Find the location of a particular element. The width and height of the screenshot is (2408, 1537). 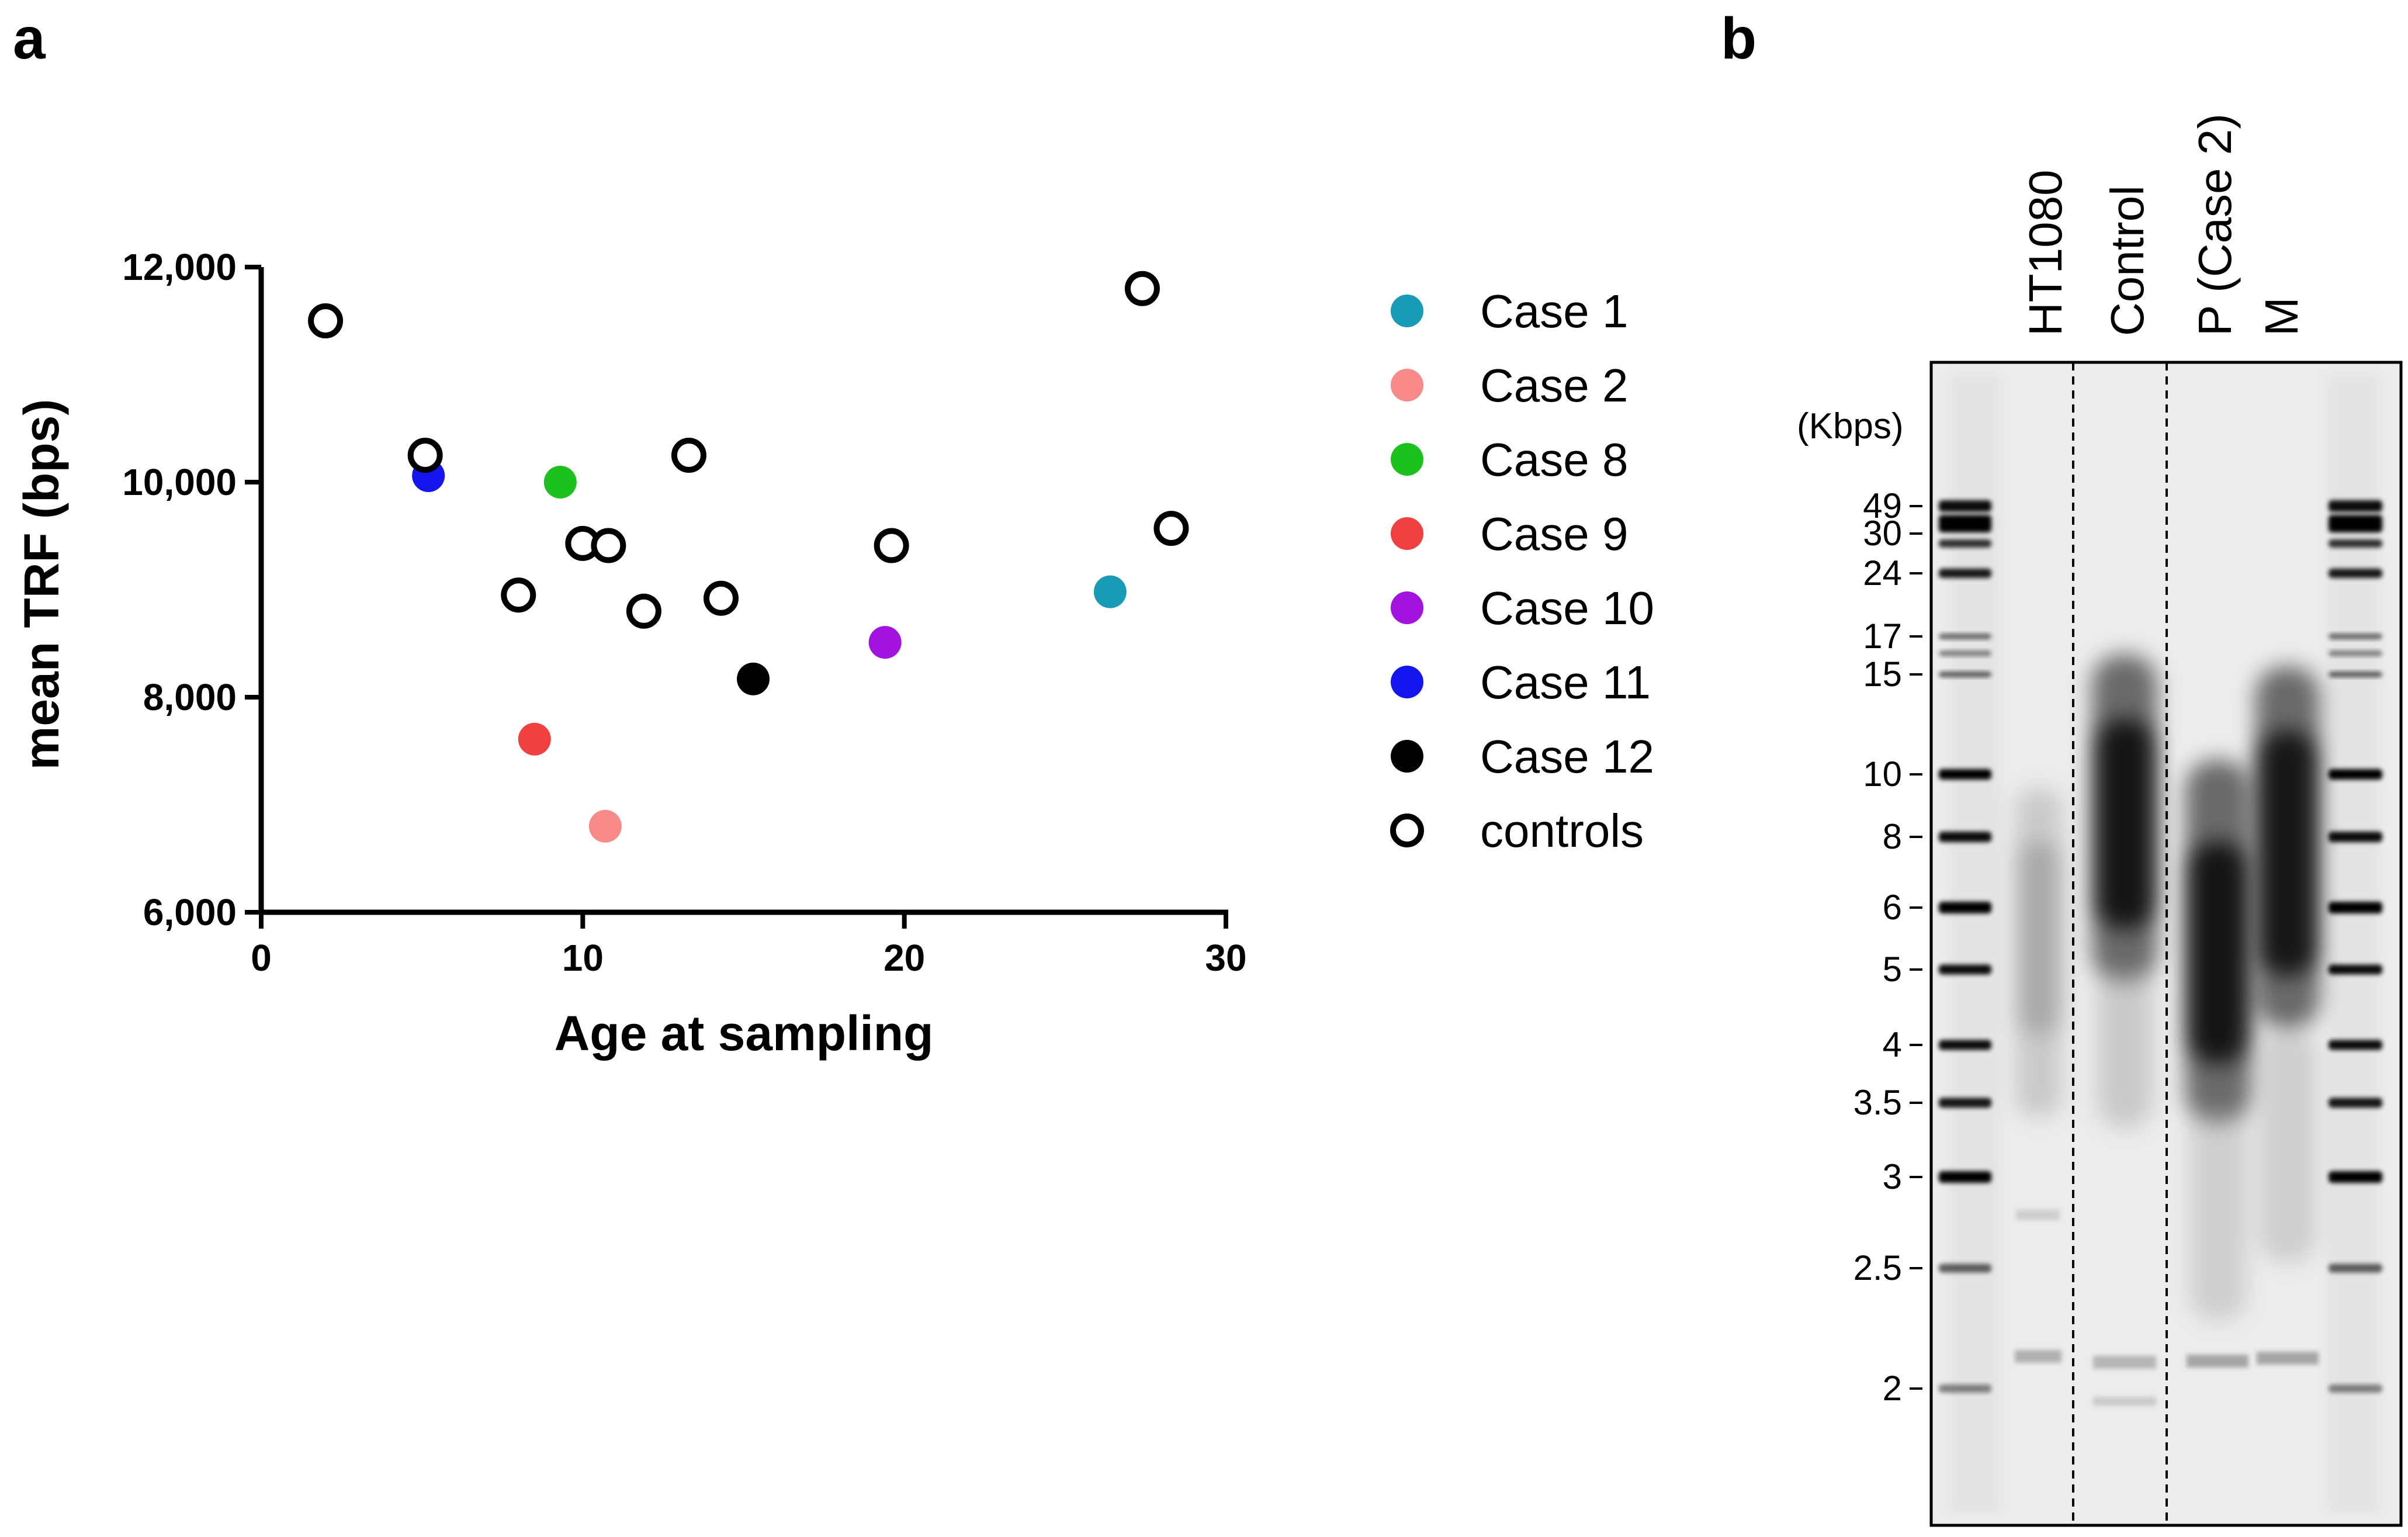

x-tick-label: 20 is located at coordinates (904, 958).